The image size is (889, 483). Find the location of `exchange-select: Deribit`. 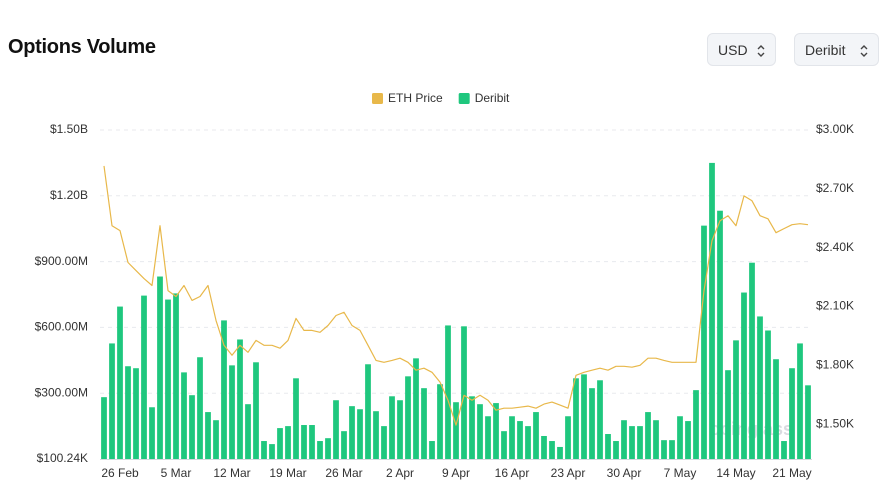

exchange-select: Deribit is located at coordinates (836, 49).